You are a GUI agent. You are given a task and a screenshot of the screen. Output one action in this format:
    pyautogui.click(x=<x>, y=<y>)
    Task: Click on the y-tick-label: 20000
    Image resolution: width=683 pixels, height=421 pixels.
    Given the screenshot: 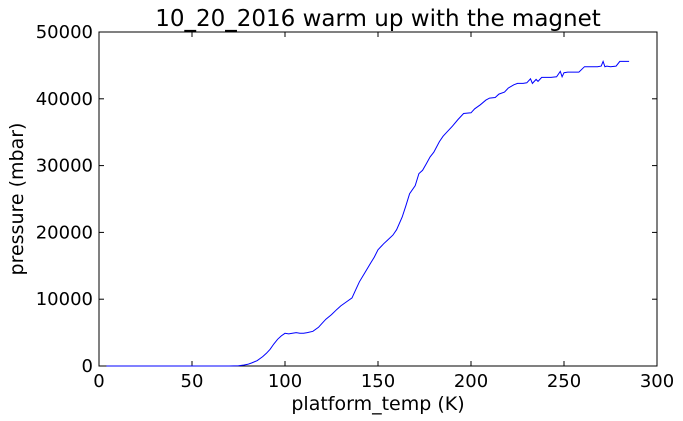 What is the action you would take?
    pyautogui.click(x=64, y=232)
    